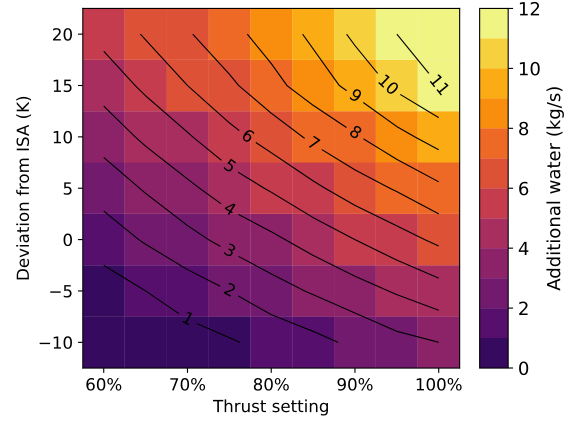 This screenshot has width=571, height=423. I want to click on x-tick-label: 60%, so click(104, 384).